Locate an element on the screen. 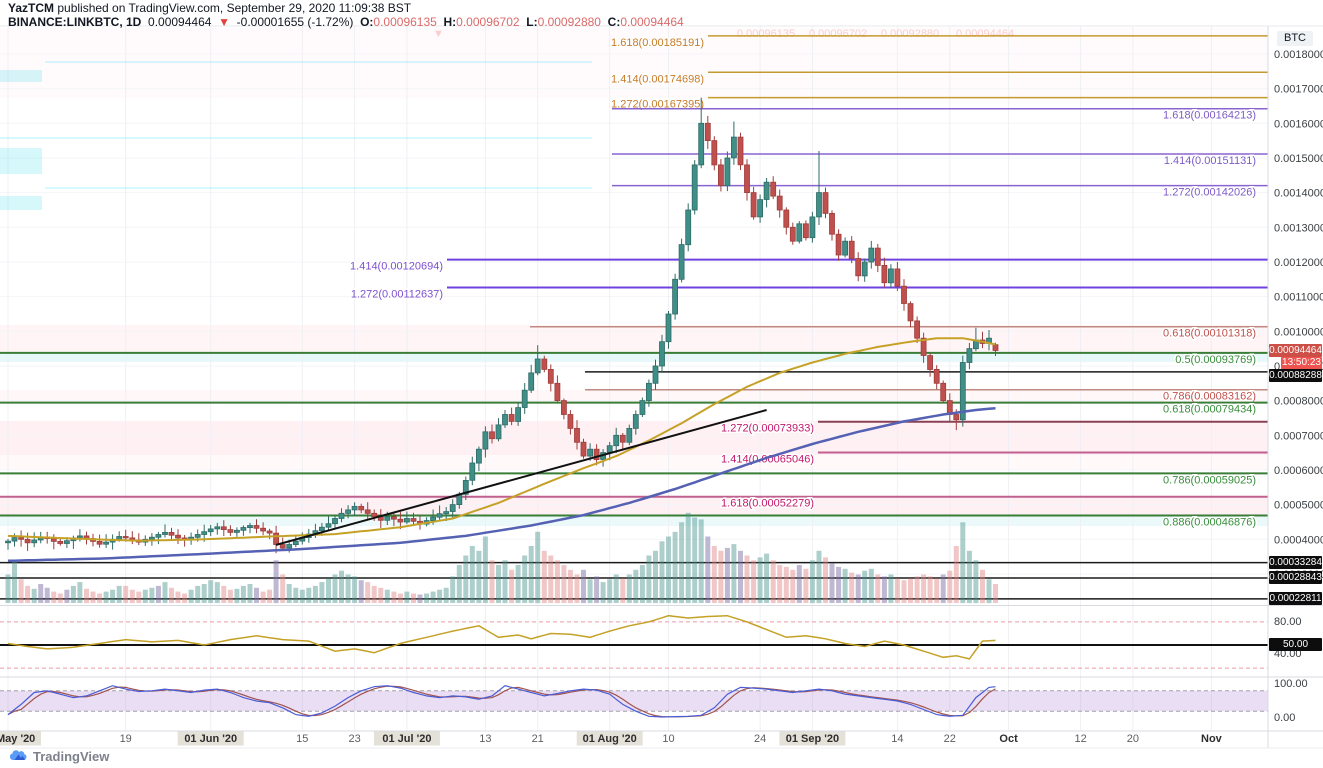 This screenshot has height=768, width=1323. time-label: 01 Jun '20 is located at coordinates (210, 739).